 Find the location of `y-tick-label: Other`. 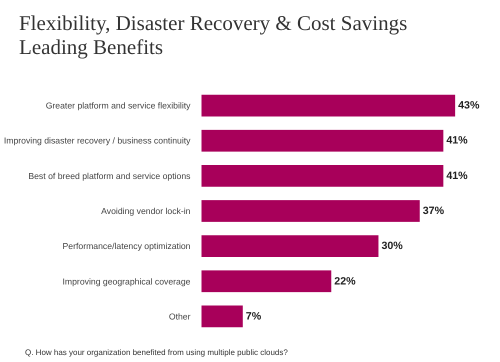

y-tick-label: Other is located at coordinates (179, 316).